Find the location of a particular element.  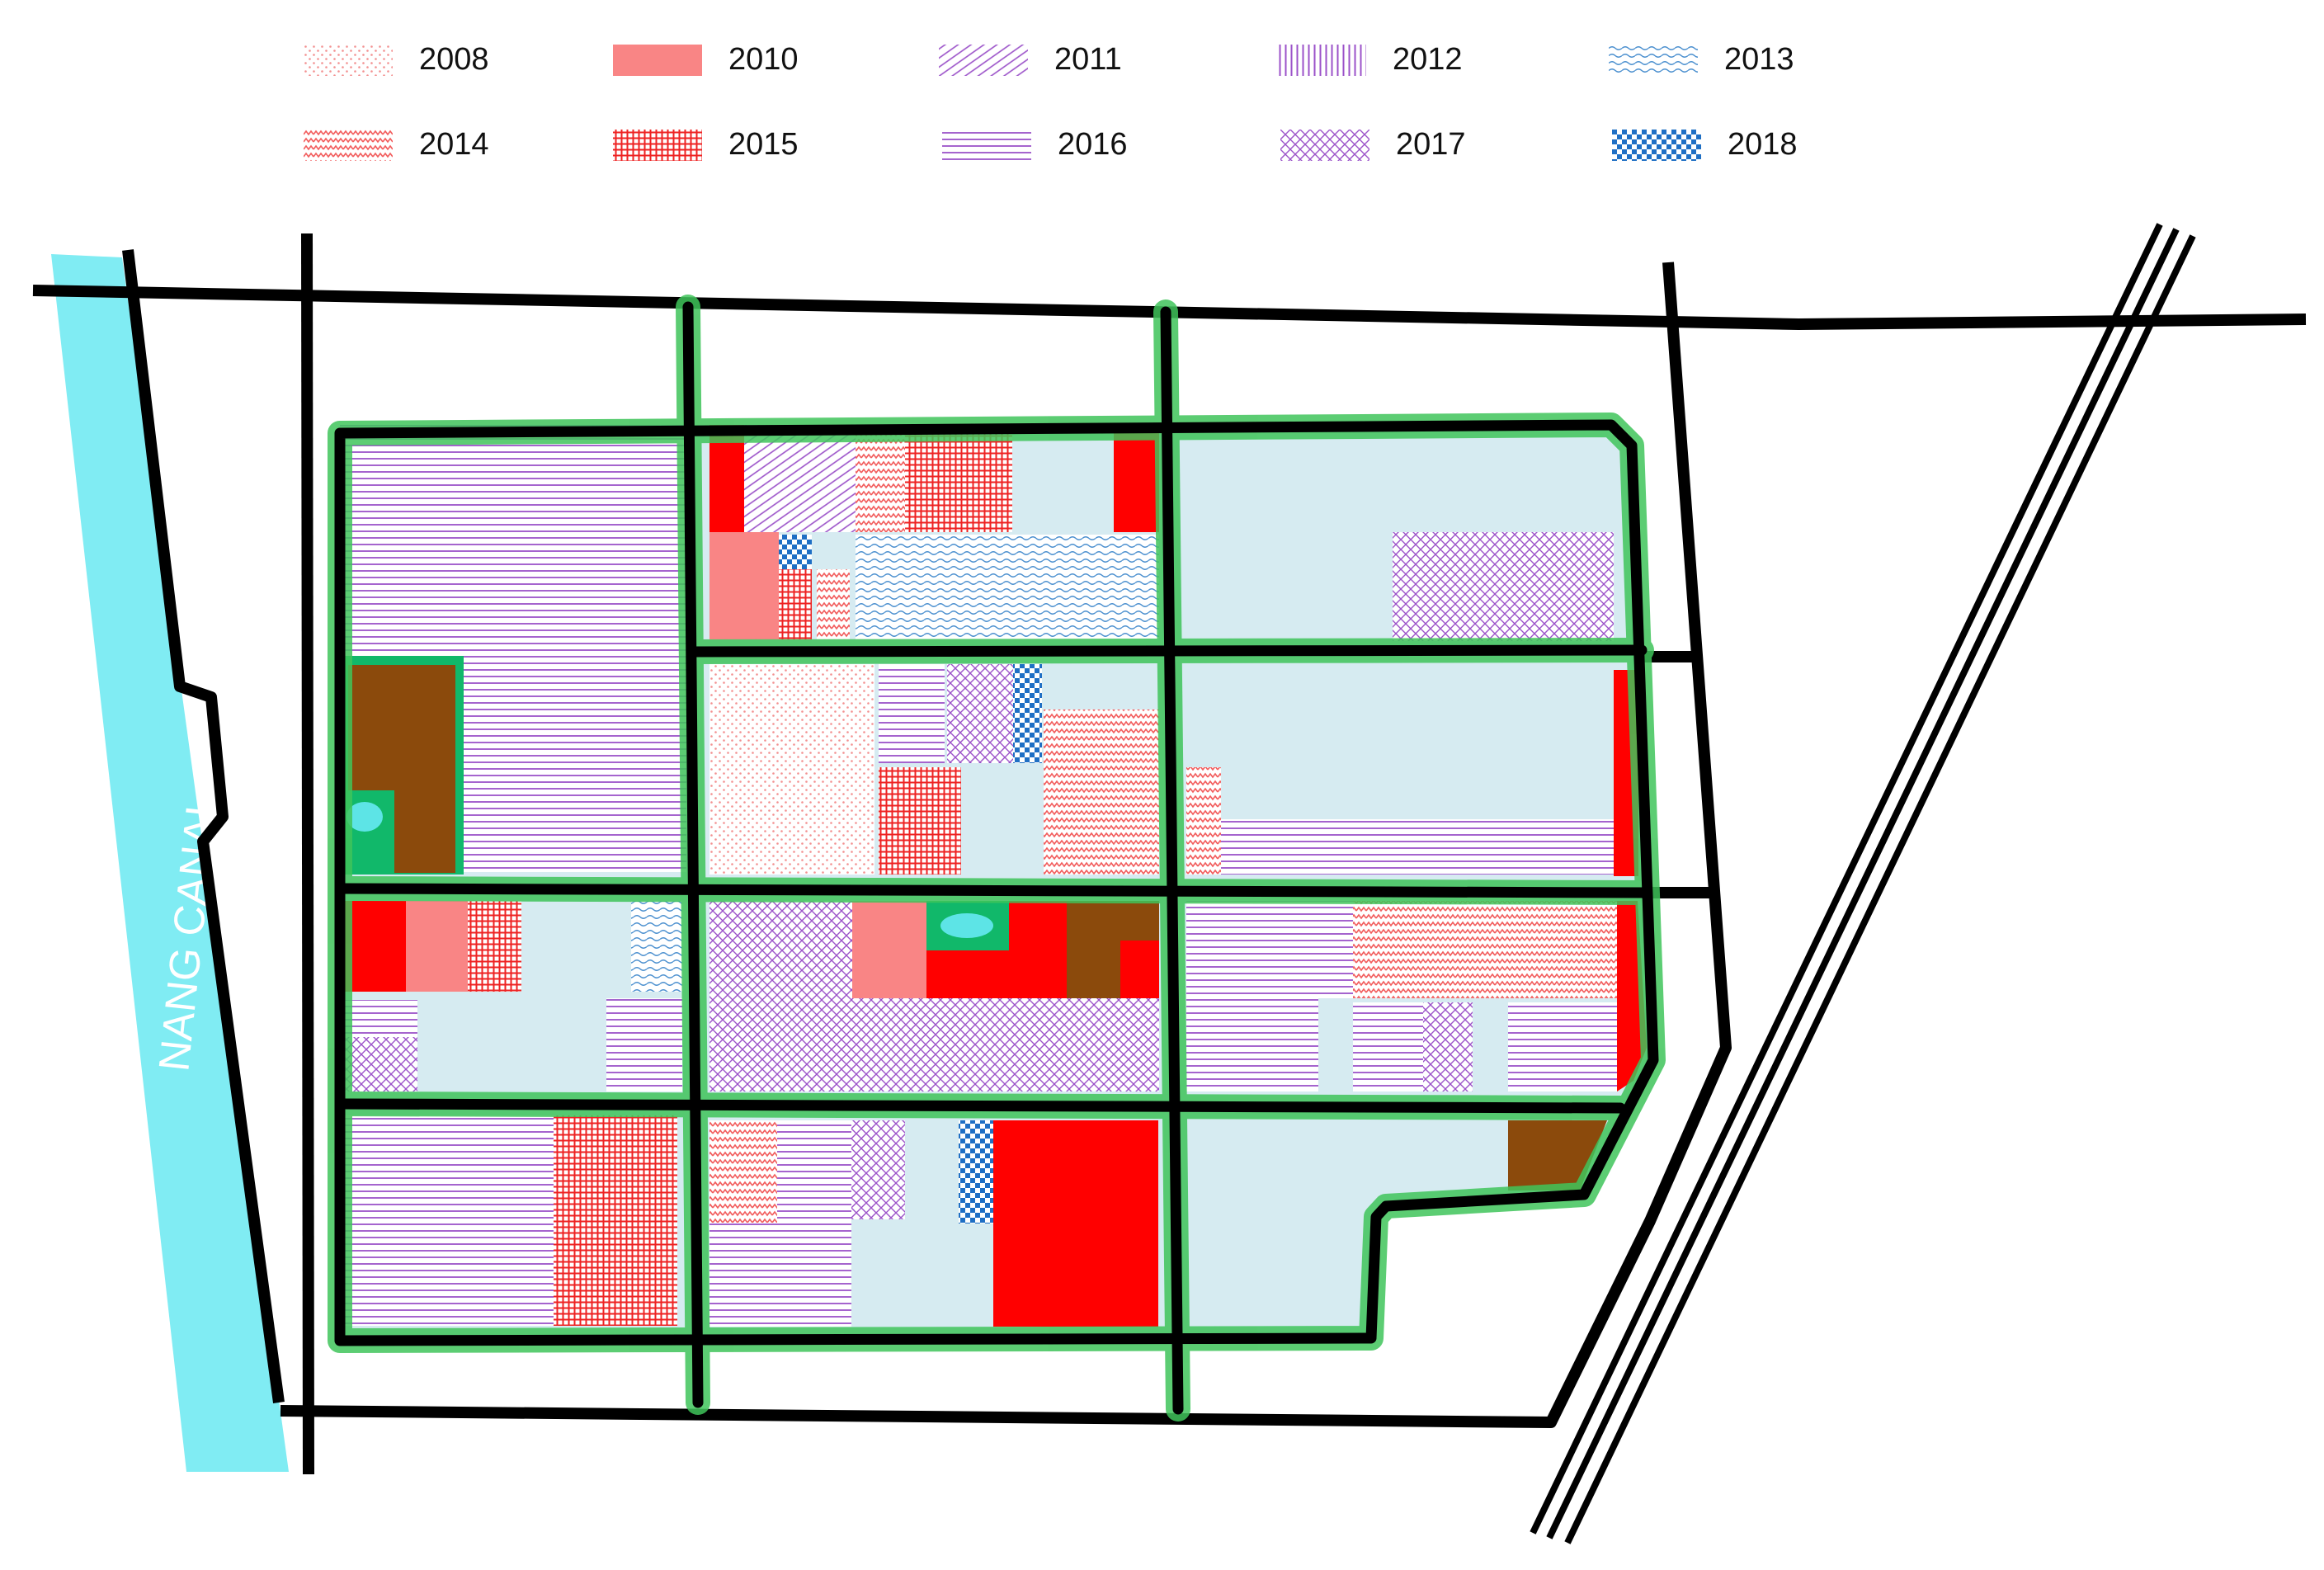

legend-swatch-2018 is located at coordinates (1656, 145).